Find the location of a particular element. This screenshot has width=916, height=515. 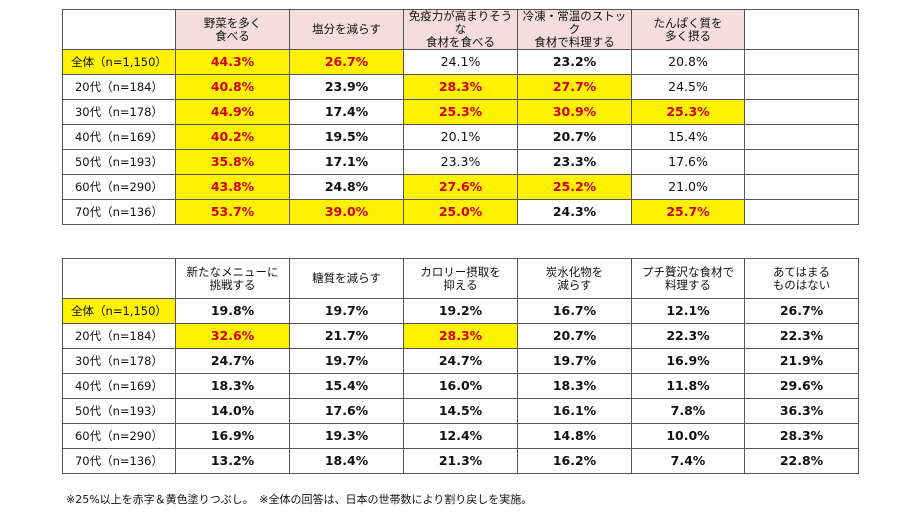

table-cell: 53.7% is located at coordinates (232, 212).